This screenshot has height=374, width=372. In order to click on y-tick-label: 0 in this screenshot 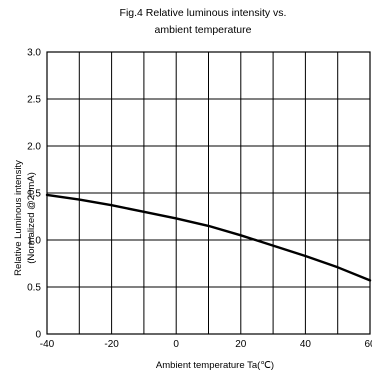, I will do `click(38, 335)`.